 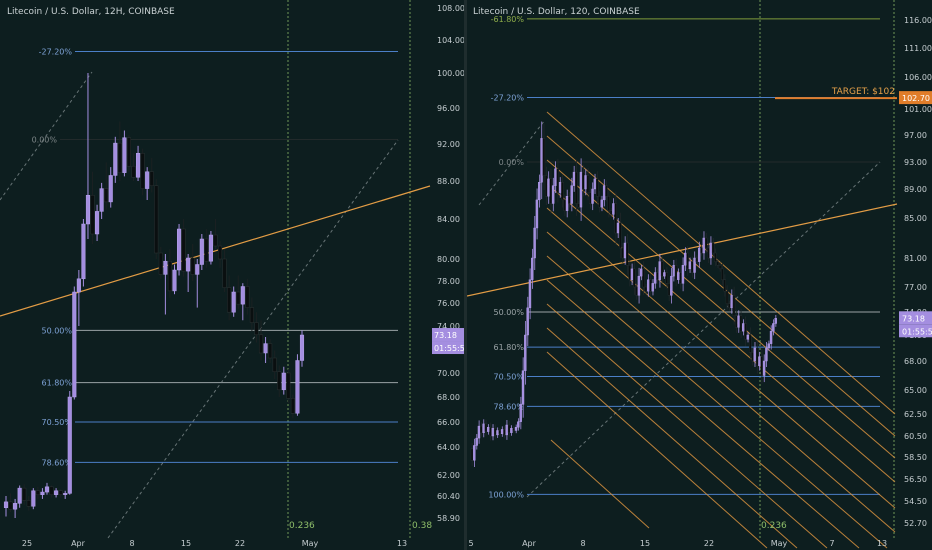 What do you see at coordinates (56, 383) in the screenshot?
I see `fib-level-label: 61.80%` at bounding box center [56, 383].